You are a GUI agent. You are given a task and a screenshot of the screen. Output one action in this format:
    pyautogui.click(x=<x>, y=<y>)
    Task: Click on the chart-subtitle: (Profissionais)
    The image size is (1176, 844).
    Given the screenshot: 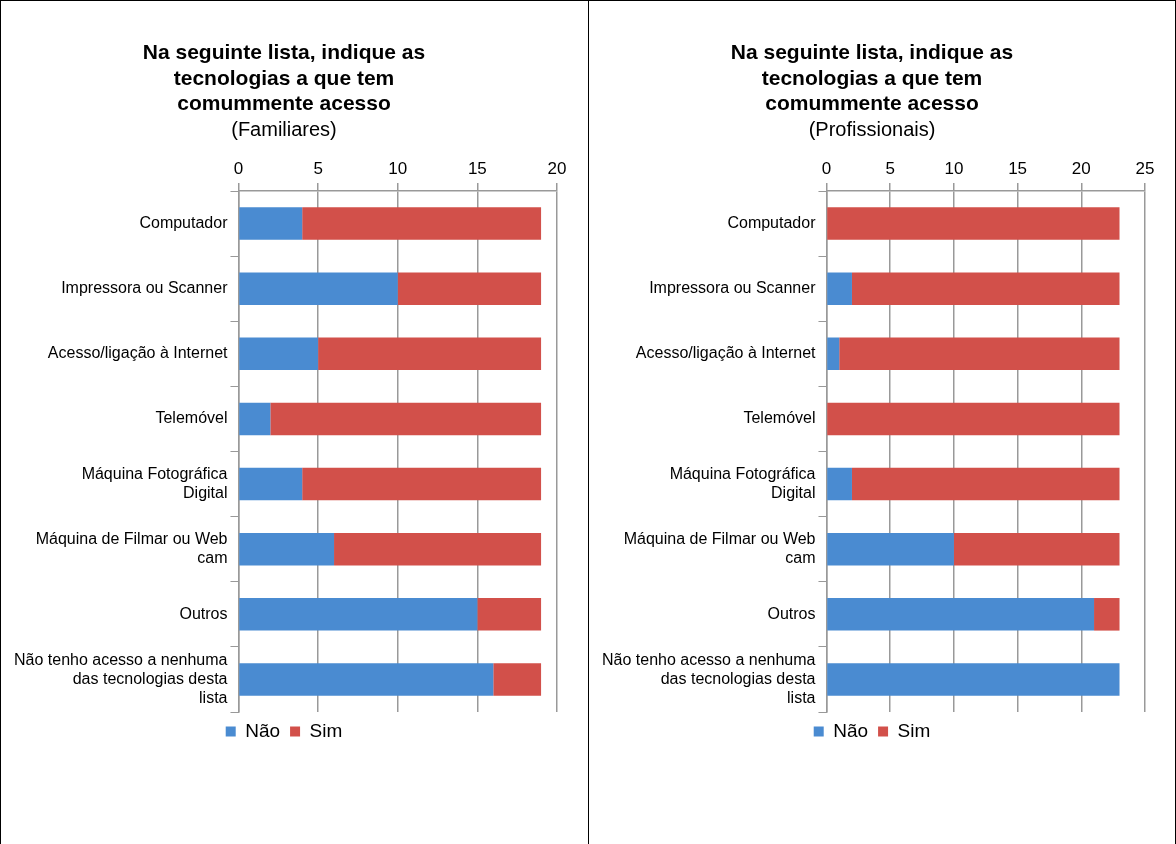 What is the action you would take?
    pyautogui.click(x=872, y=129)
    